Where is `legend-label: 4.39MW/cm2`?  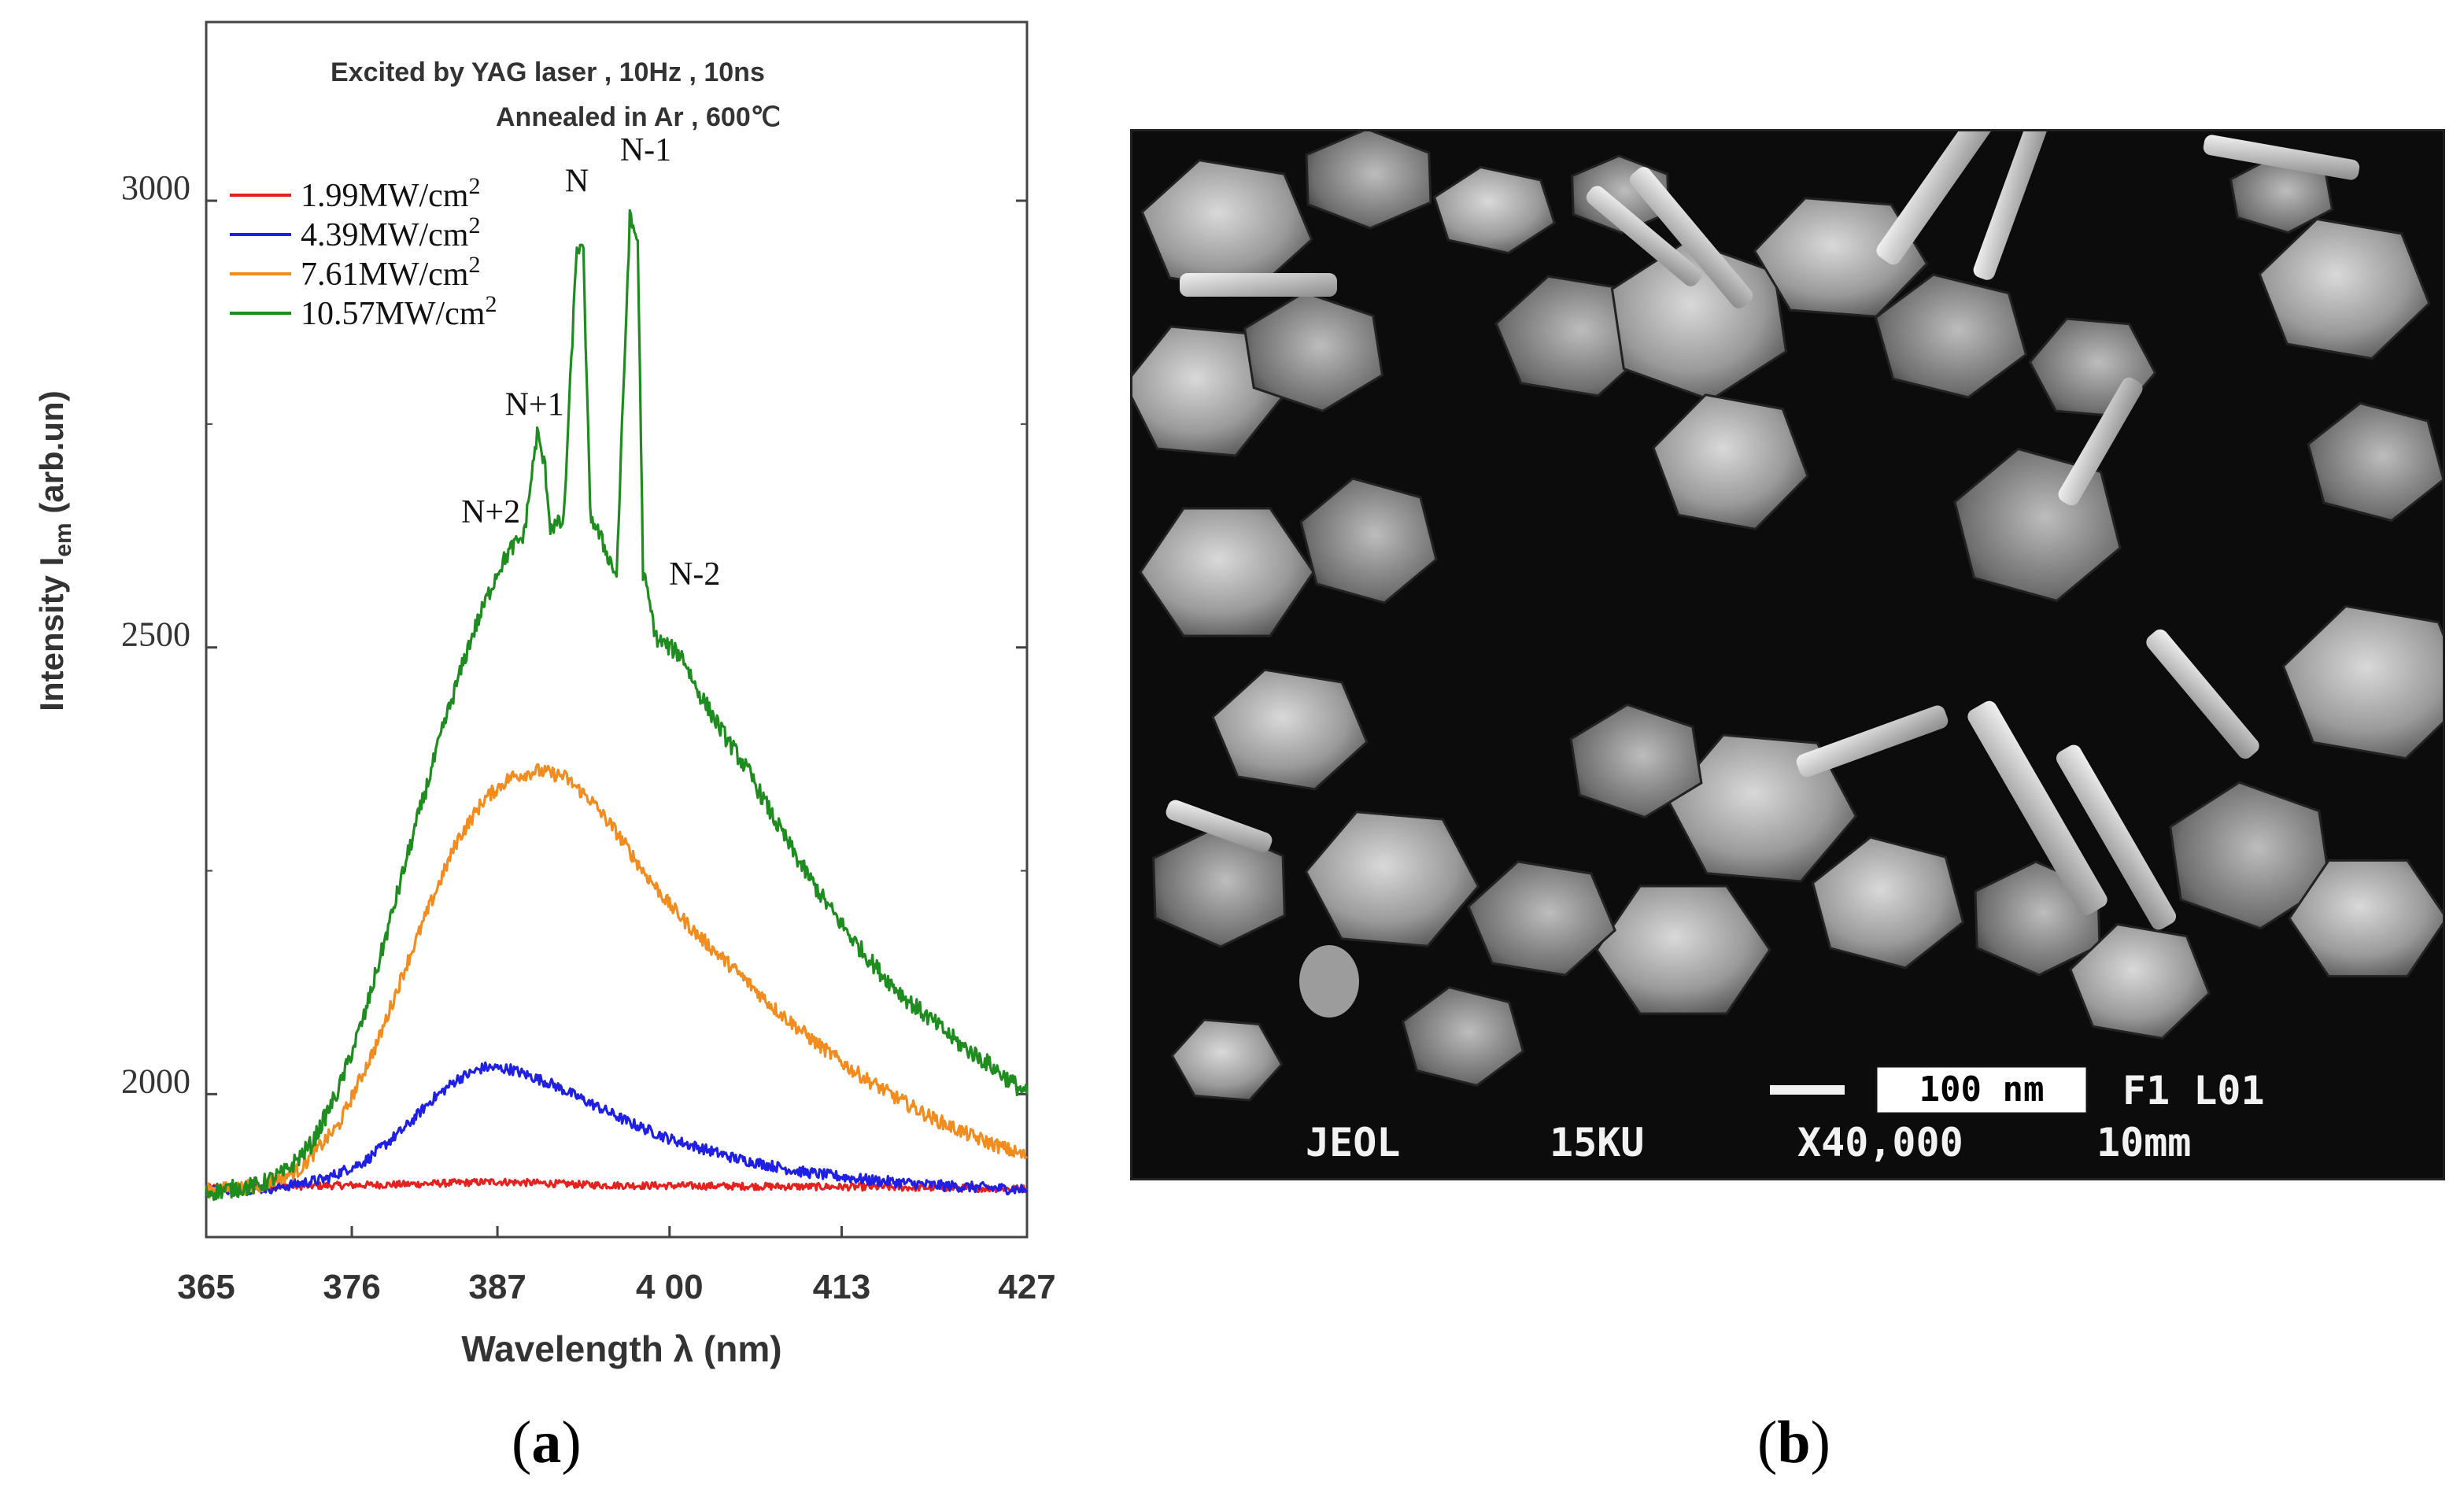
legend-label: 4.39MW/cm2 is located at coordinates (390, 233).